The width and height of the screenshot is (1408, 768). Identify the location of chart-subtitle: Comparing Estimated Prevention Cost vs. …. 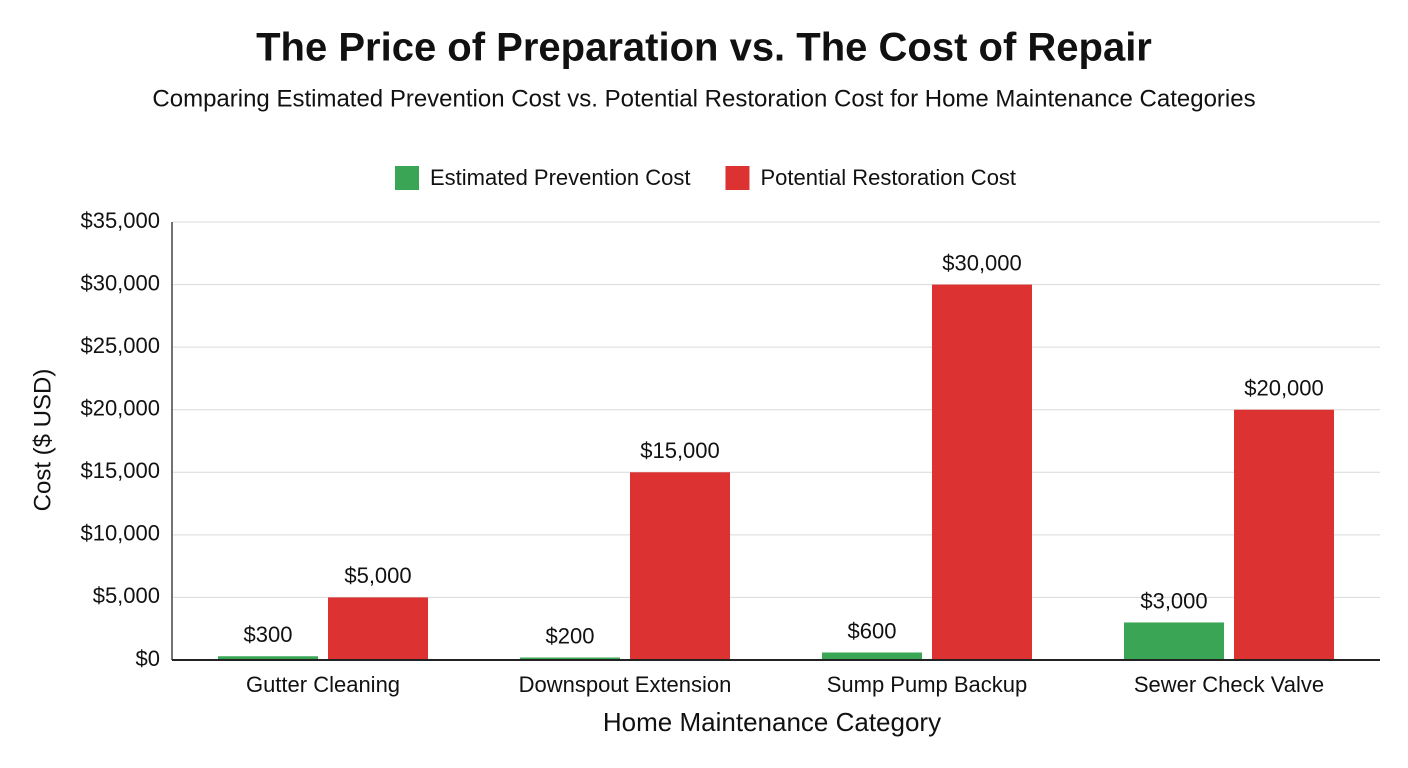
(703, 98).